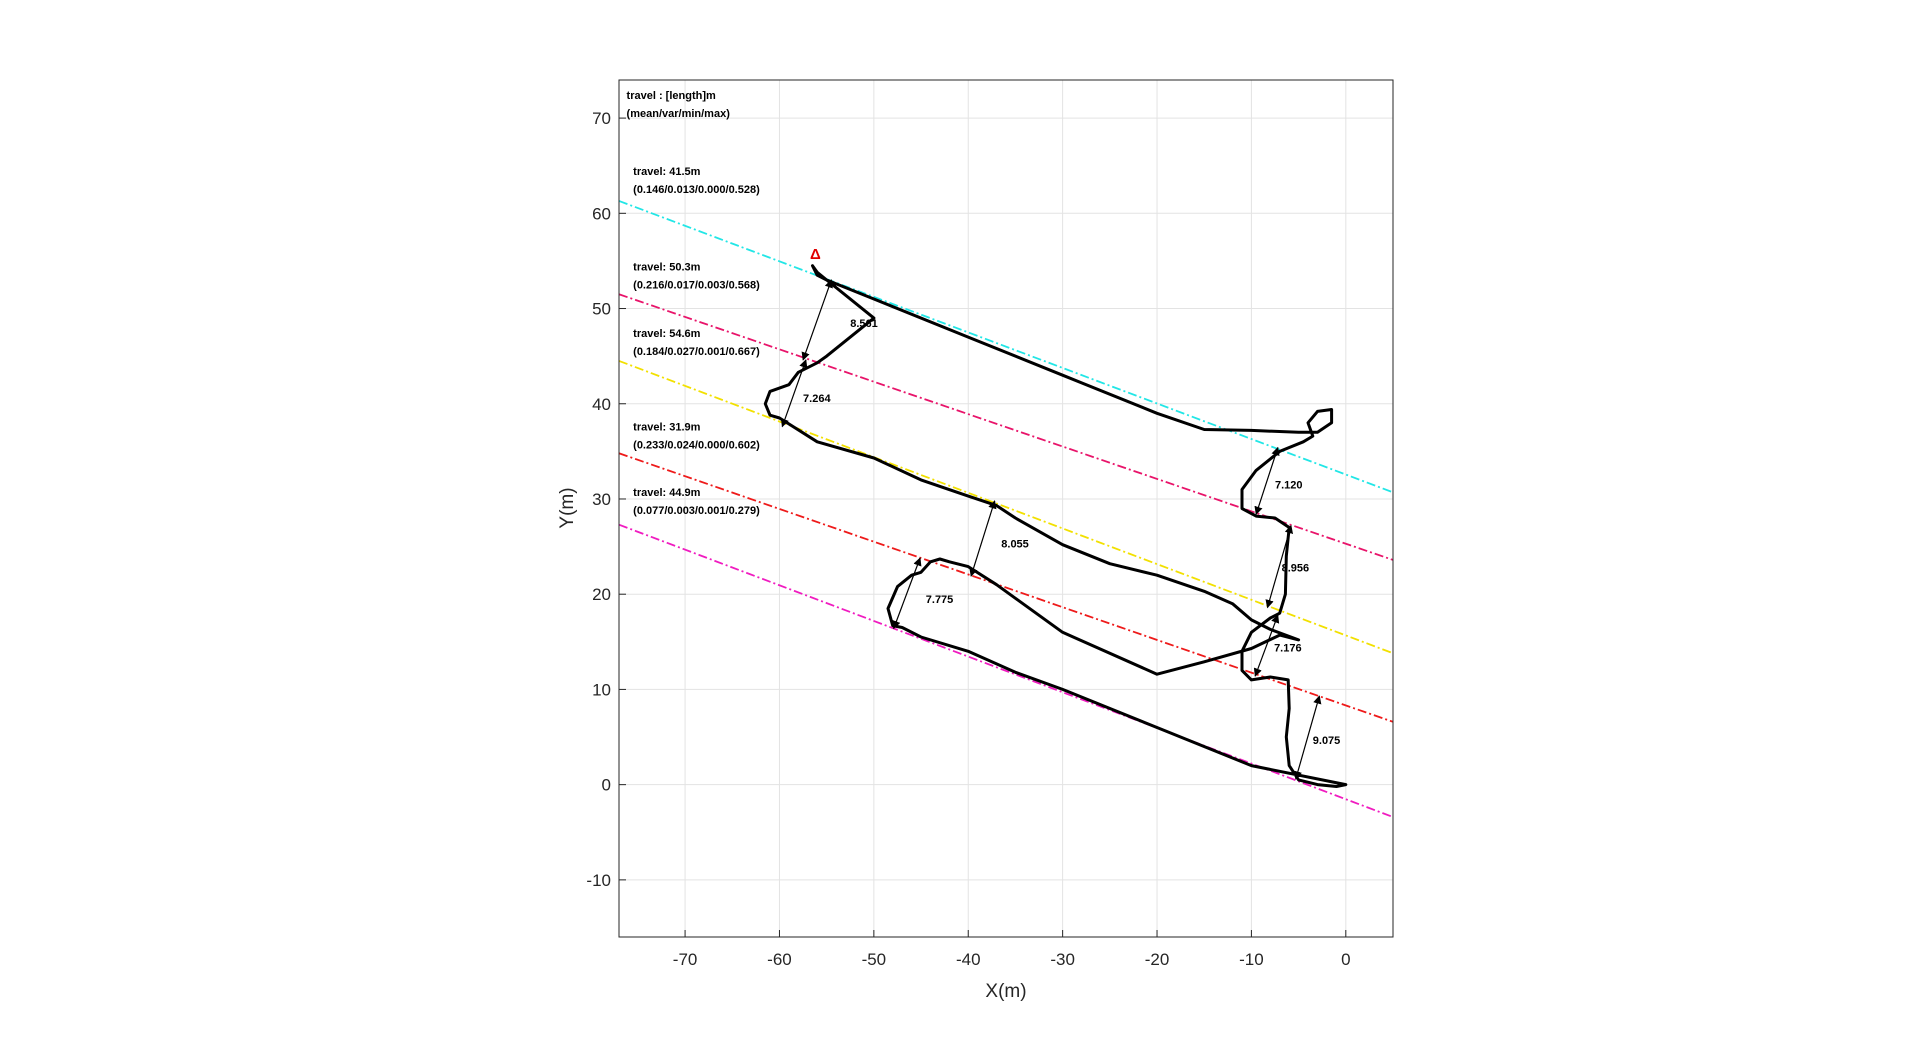  Describe the element at coordinates (874, 959) in the screenshot. I see `x-tick-label: -50` at that location.